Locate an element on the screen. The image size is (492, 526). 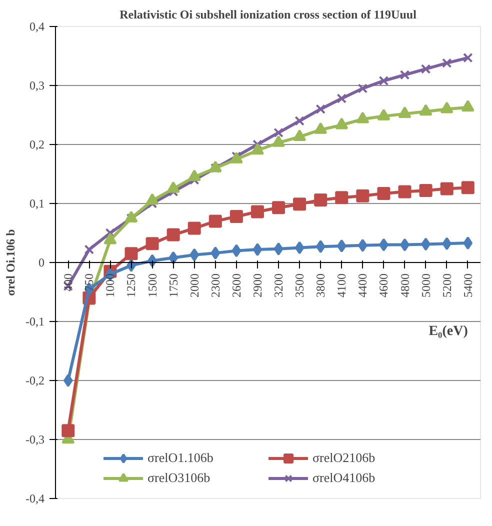
y-tick-label: 0,4 is located at coordinates (37, 27).